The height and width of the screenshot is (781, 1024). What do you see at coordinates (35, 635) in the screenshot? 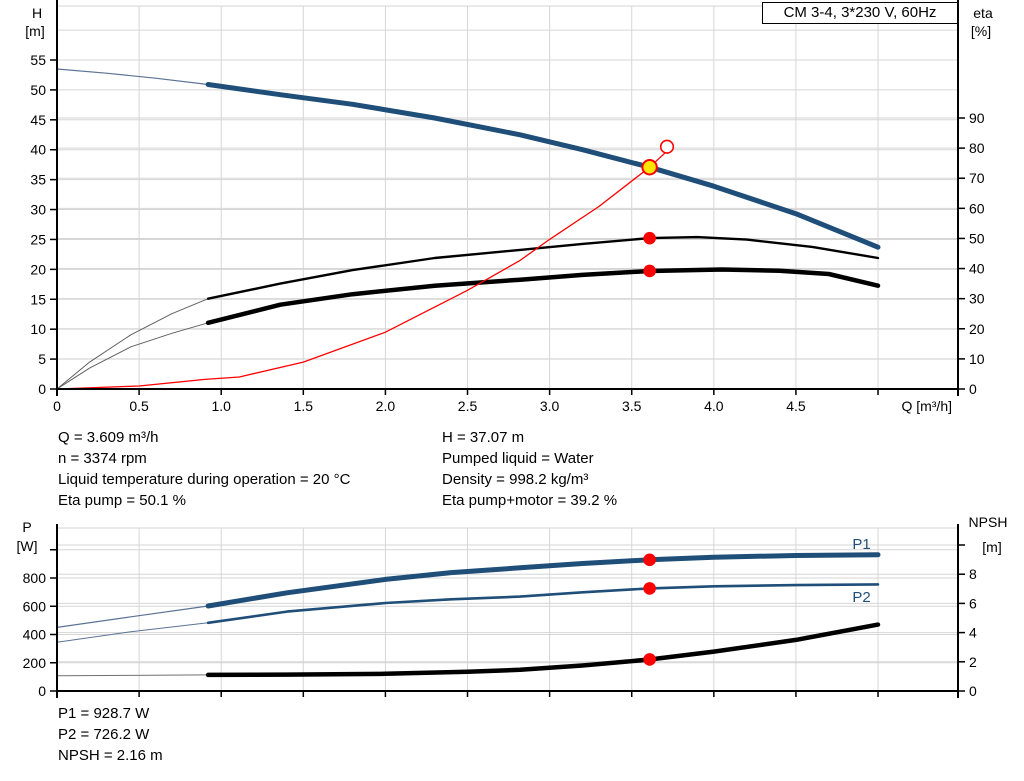
I see `y-left-tick-label: 400` at bounding box center [35, 635].